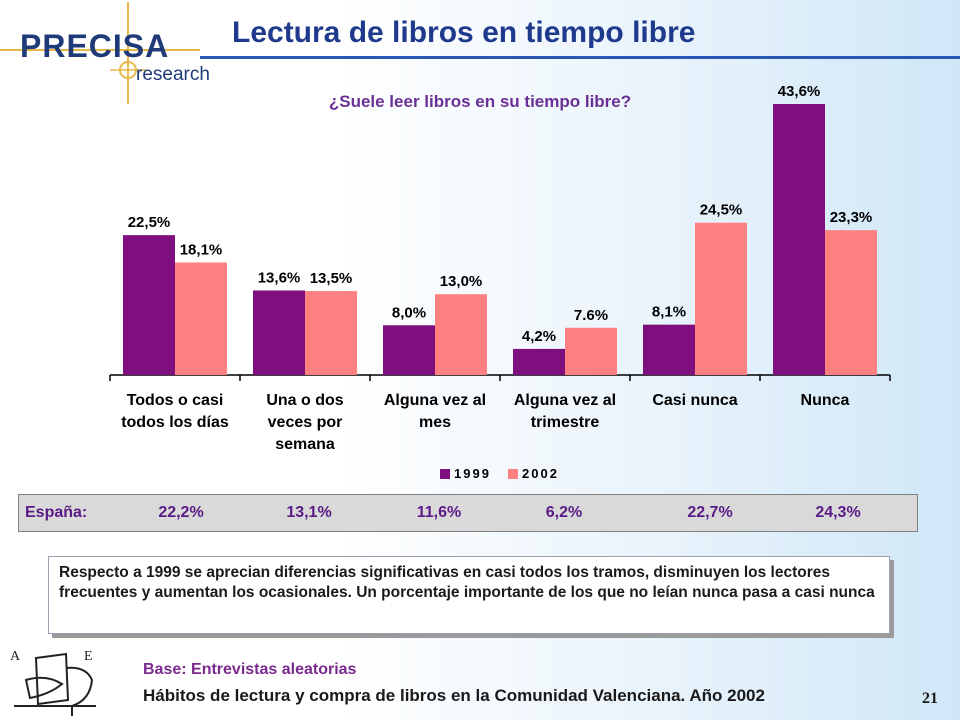 The height and width of the screenshot is (720, 960). Describe the element at coordinates (175, 400) in the screenshot. I see `category-label: Todos o casi` at that location.